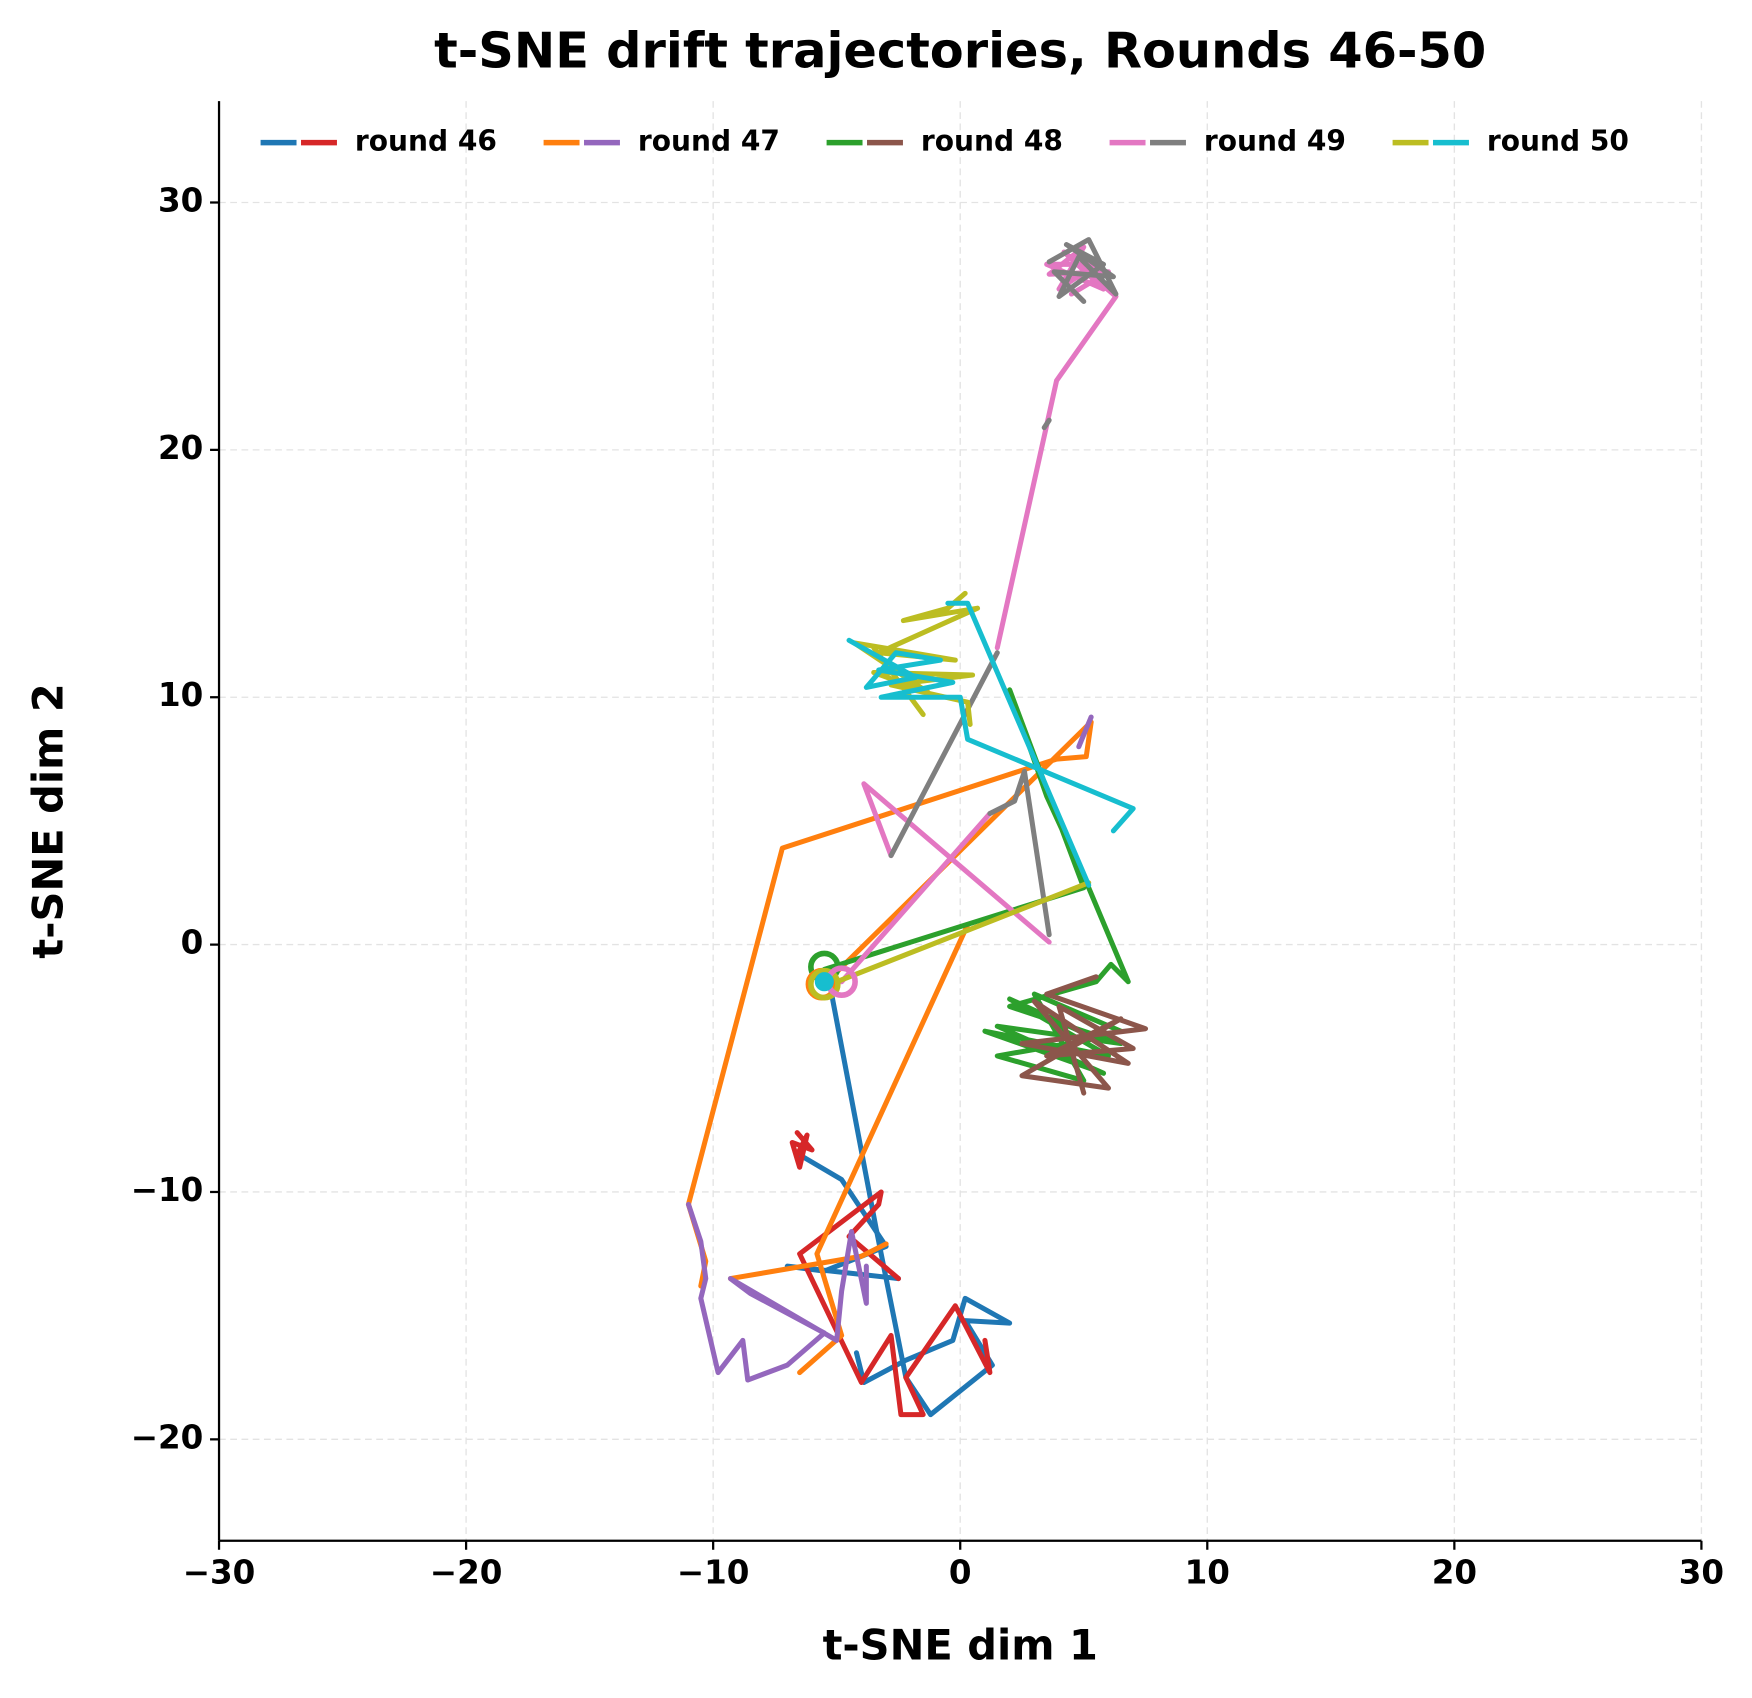  Describe the element at coordinates (960, 1645) in the screenshot. I see `x-axis-label: t-SNE dim 1` at that location.